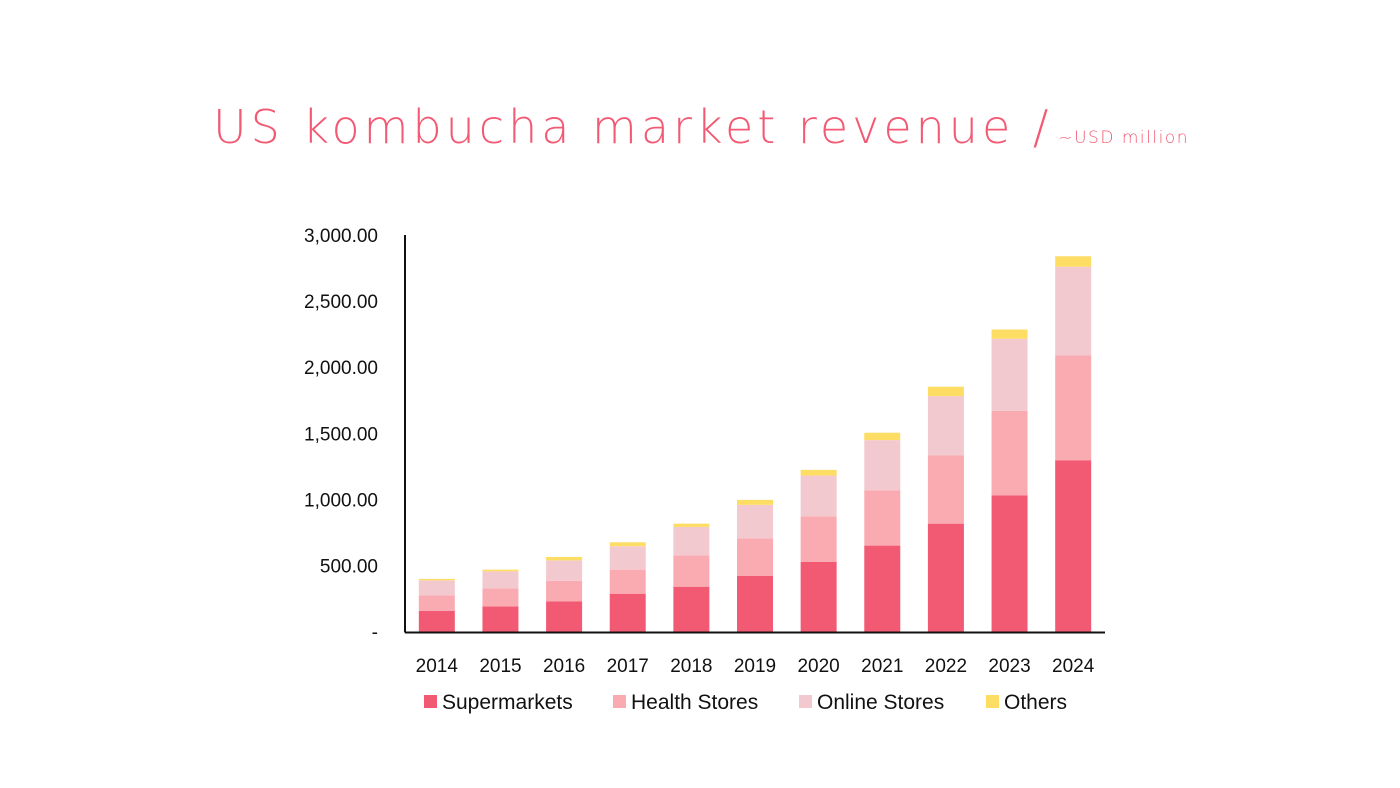  Describe the element at coordinates (341, 236) in the screenshot. I see `y-tick-label: 3,000.00` at that location.